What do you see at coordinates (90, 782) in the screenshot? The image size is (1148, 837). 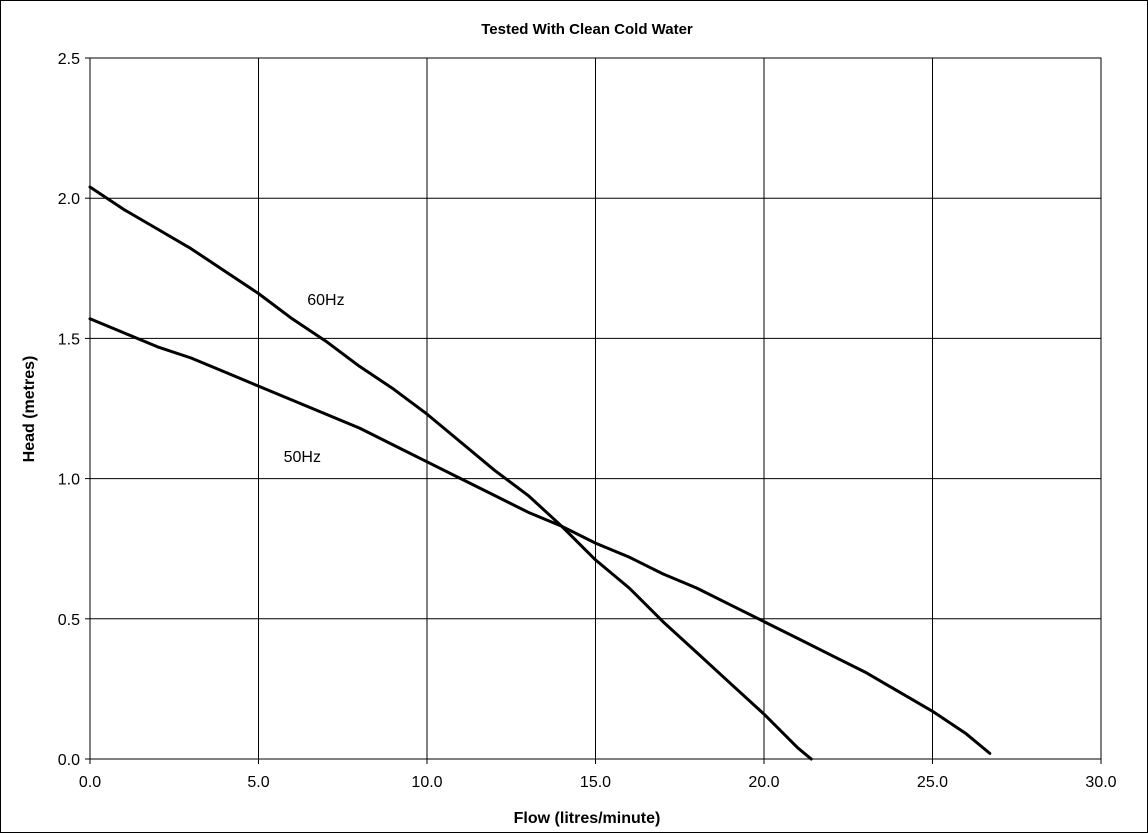 I see `x-tick-label: 0.0` at bounding box center [90, 782].